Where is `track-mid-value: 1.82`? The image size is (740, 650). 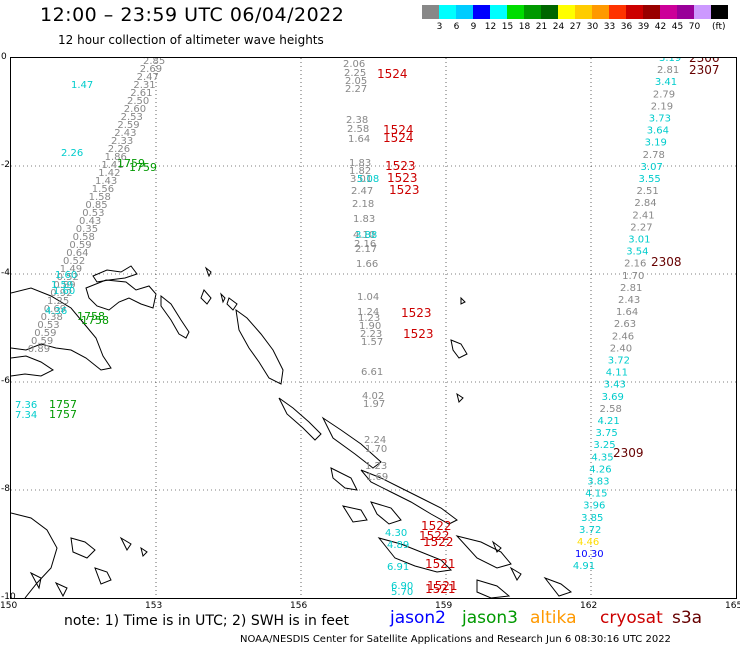
track-mid-value: 1.82 is located at coordinates (360, 171).